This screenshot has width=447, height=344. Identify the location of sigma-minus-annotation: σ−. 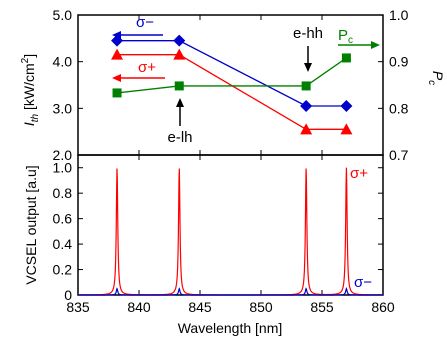
(137, 26).